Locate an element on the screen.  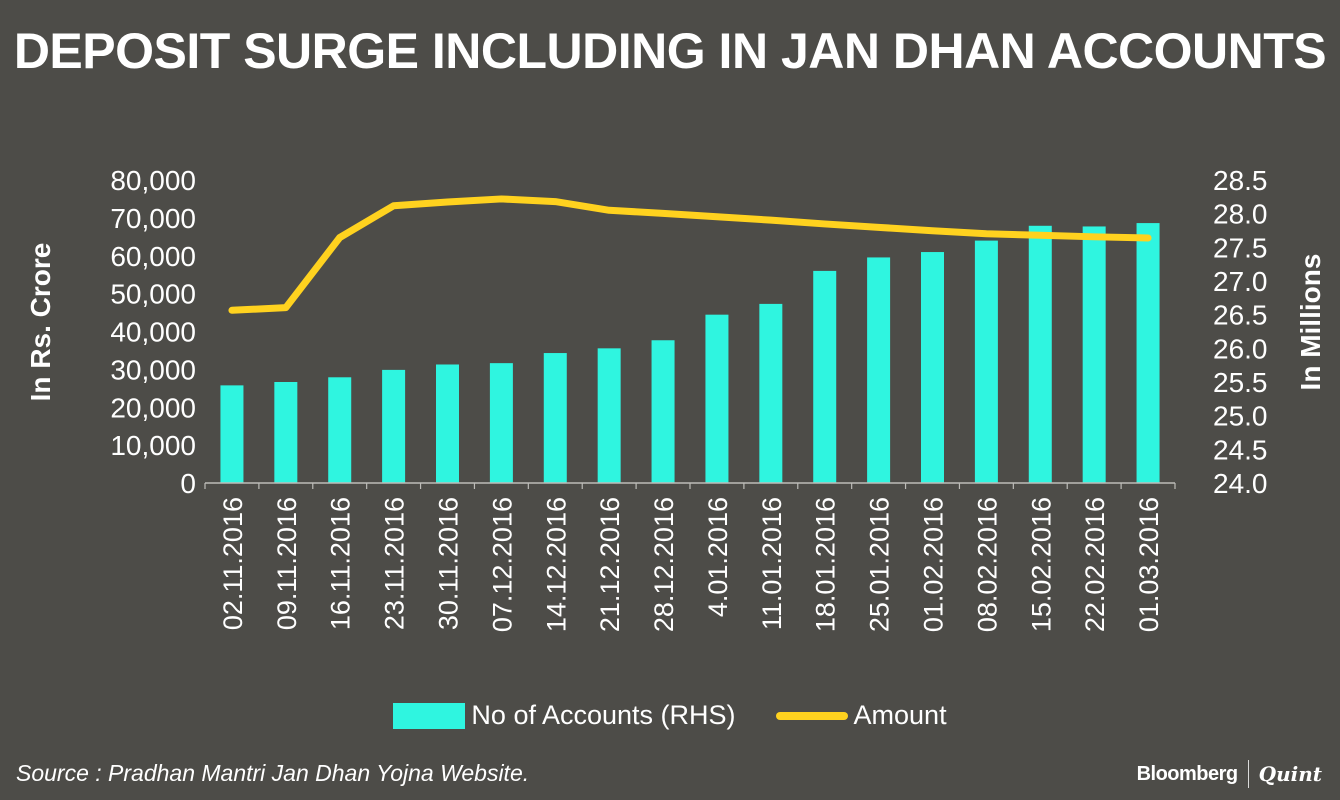
line-series is located at coordinates (690, 254).